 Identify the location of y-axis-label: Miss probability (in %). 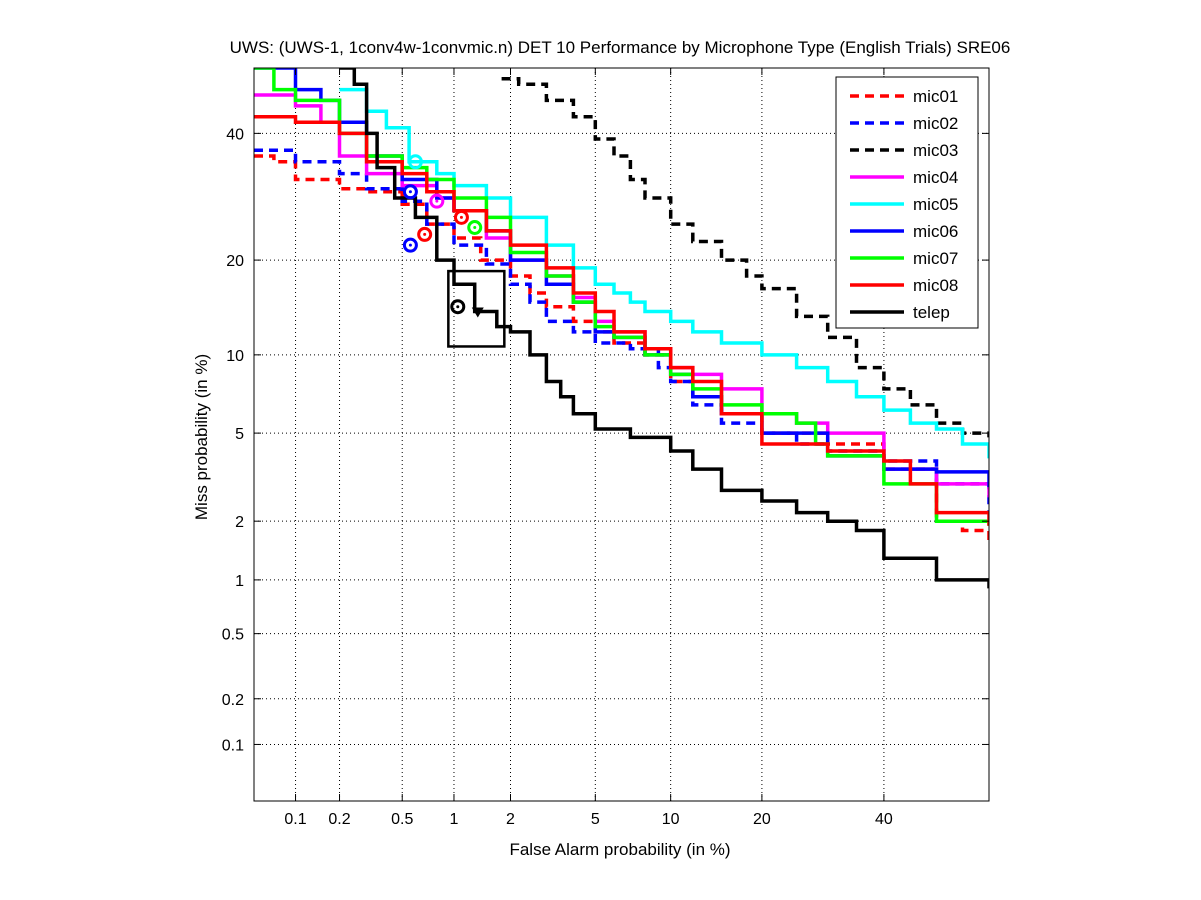
(201, 437).